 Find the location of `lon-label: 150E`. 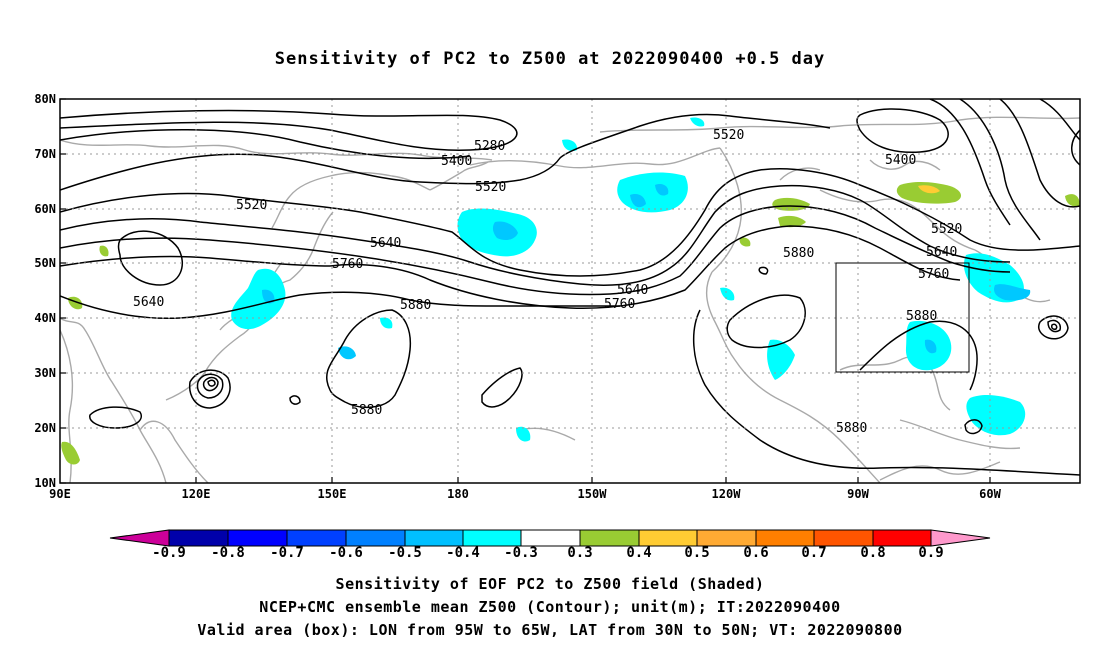

lon-label: 150E is located at coordinates (332, 494).